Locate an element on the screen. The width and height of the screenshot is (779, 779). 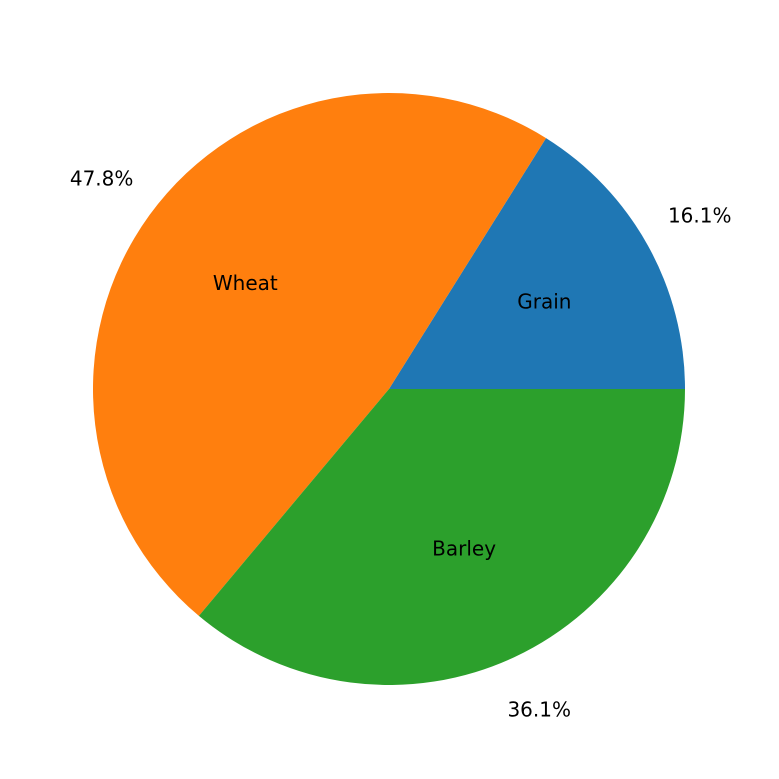
percent-label: 16.1% is located at coordinates (700, 215).